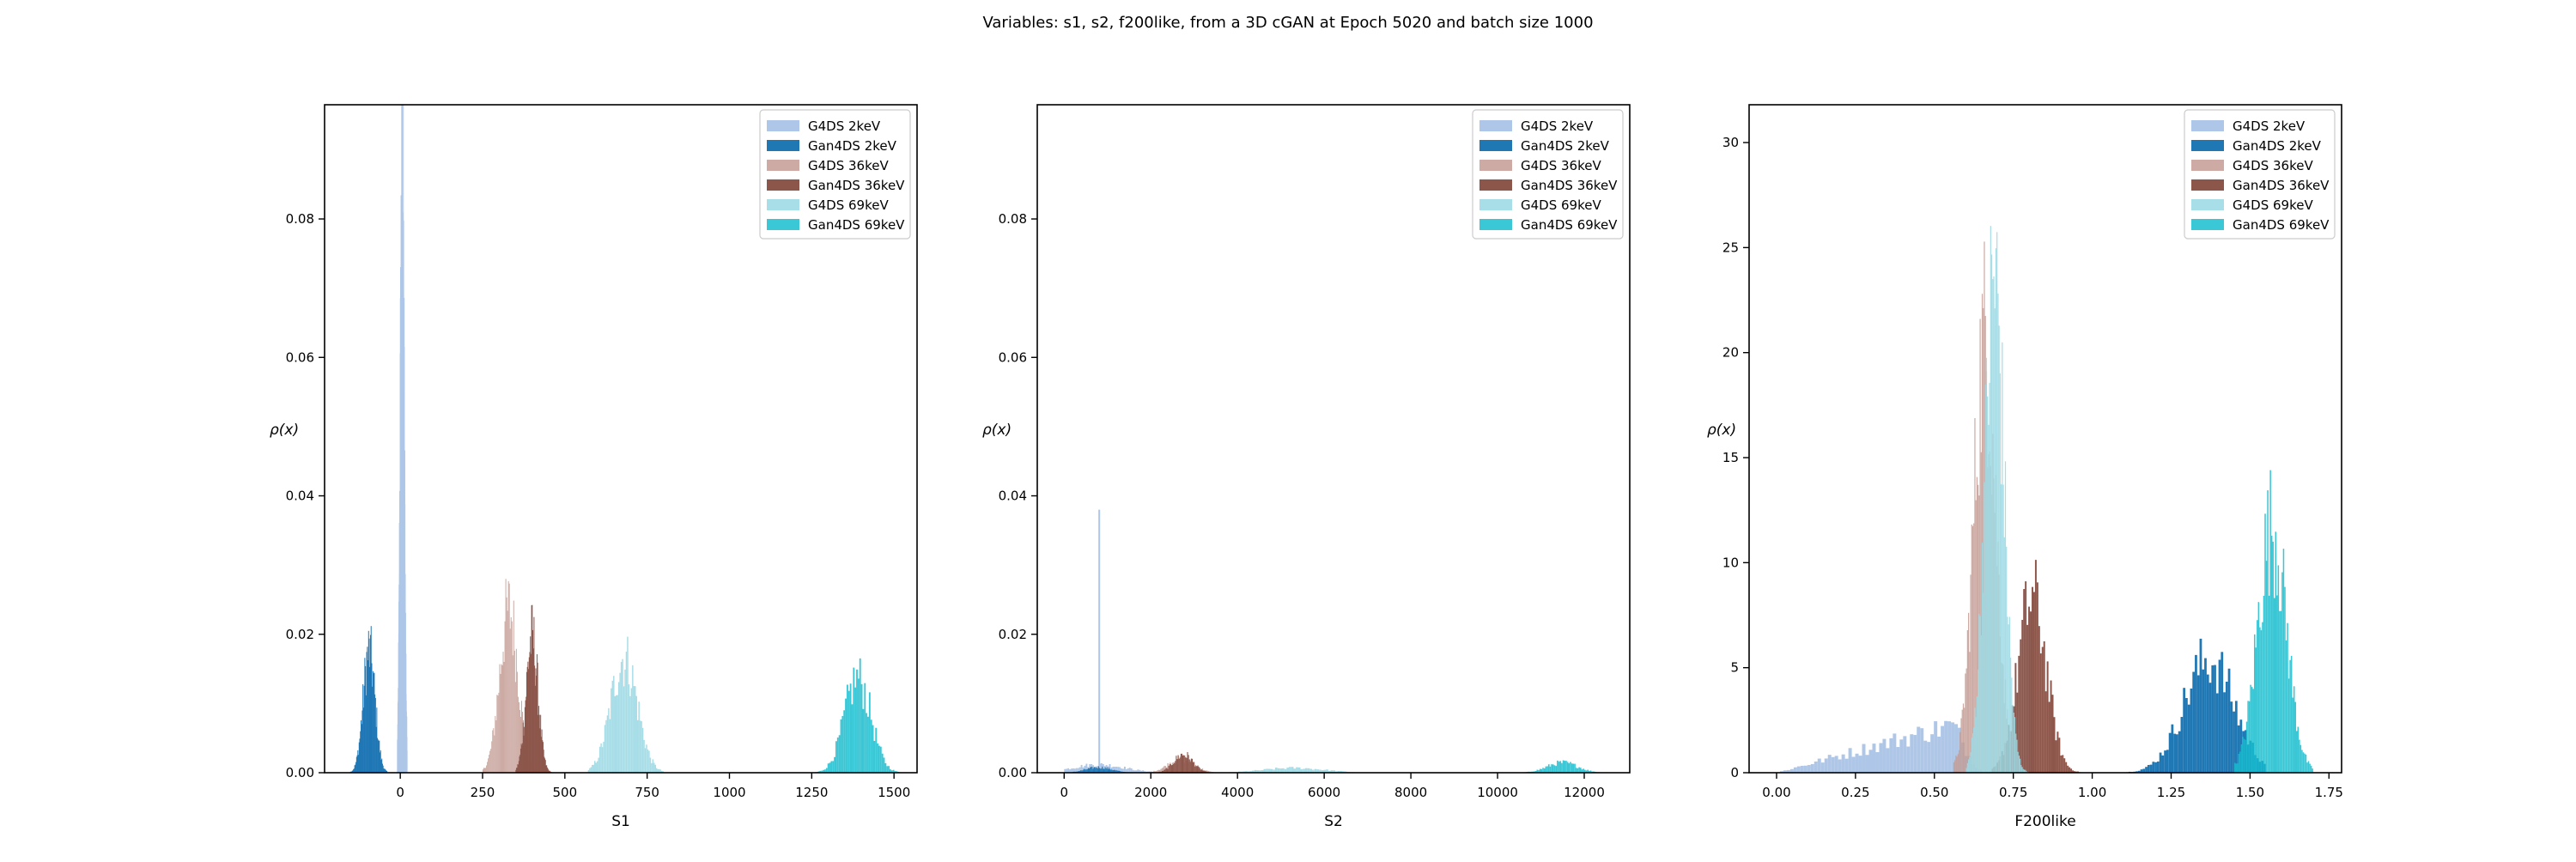 This screenshot has height=862, width=2576. Describe the element at coordinates (368, 699) in the screenshot. I see `series-gan4ds-2kev` at that location.